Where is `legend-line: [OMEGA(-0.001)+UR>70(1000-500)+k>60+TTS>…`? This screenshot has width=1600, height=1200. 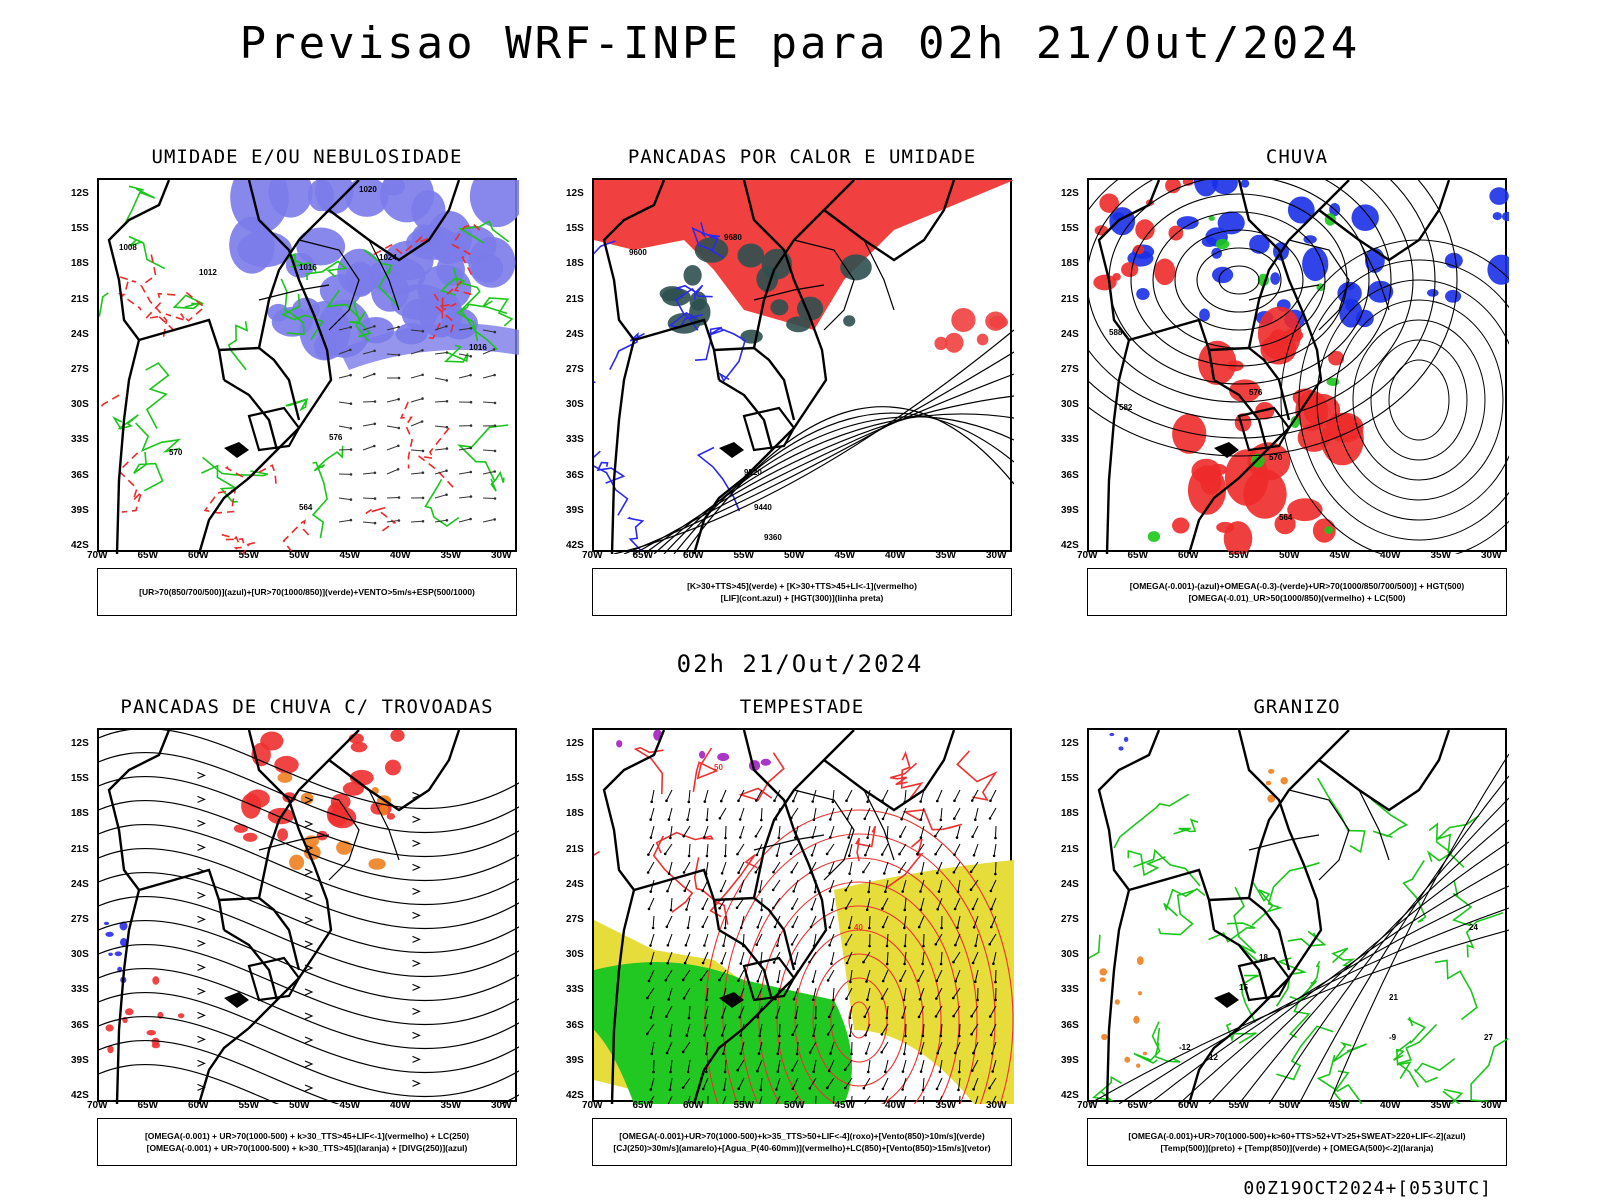 legend-line: [OMEGA(-0.001)+UR>70(1000-500)+k>60+TTS>… is located at coordinates (1297, 1136).